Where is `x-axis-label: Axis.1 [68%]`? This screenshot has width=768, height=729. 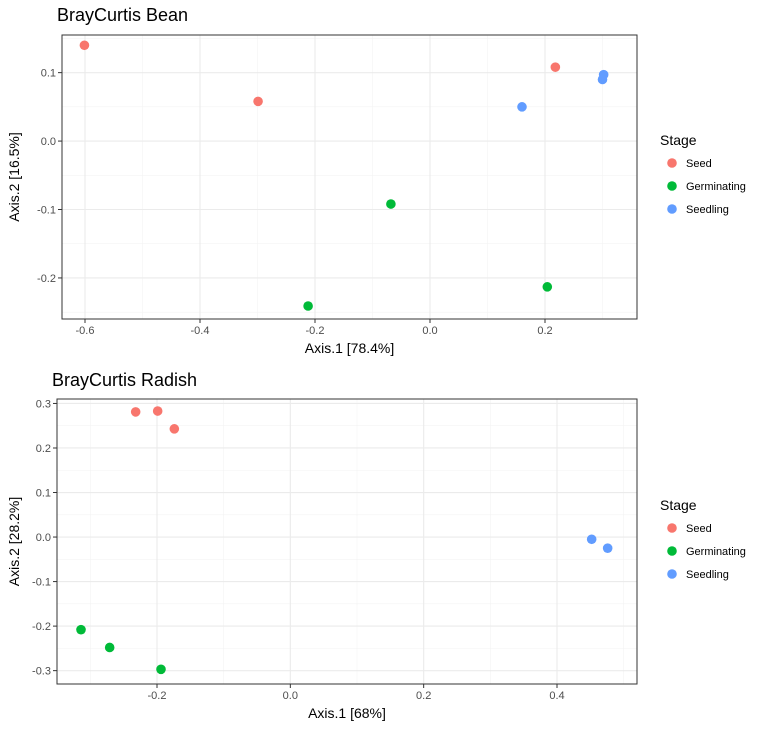 x-axis-label: Axis.1 [68%] is located at coordinates (347, 713).